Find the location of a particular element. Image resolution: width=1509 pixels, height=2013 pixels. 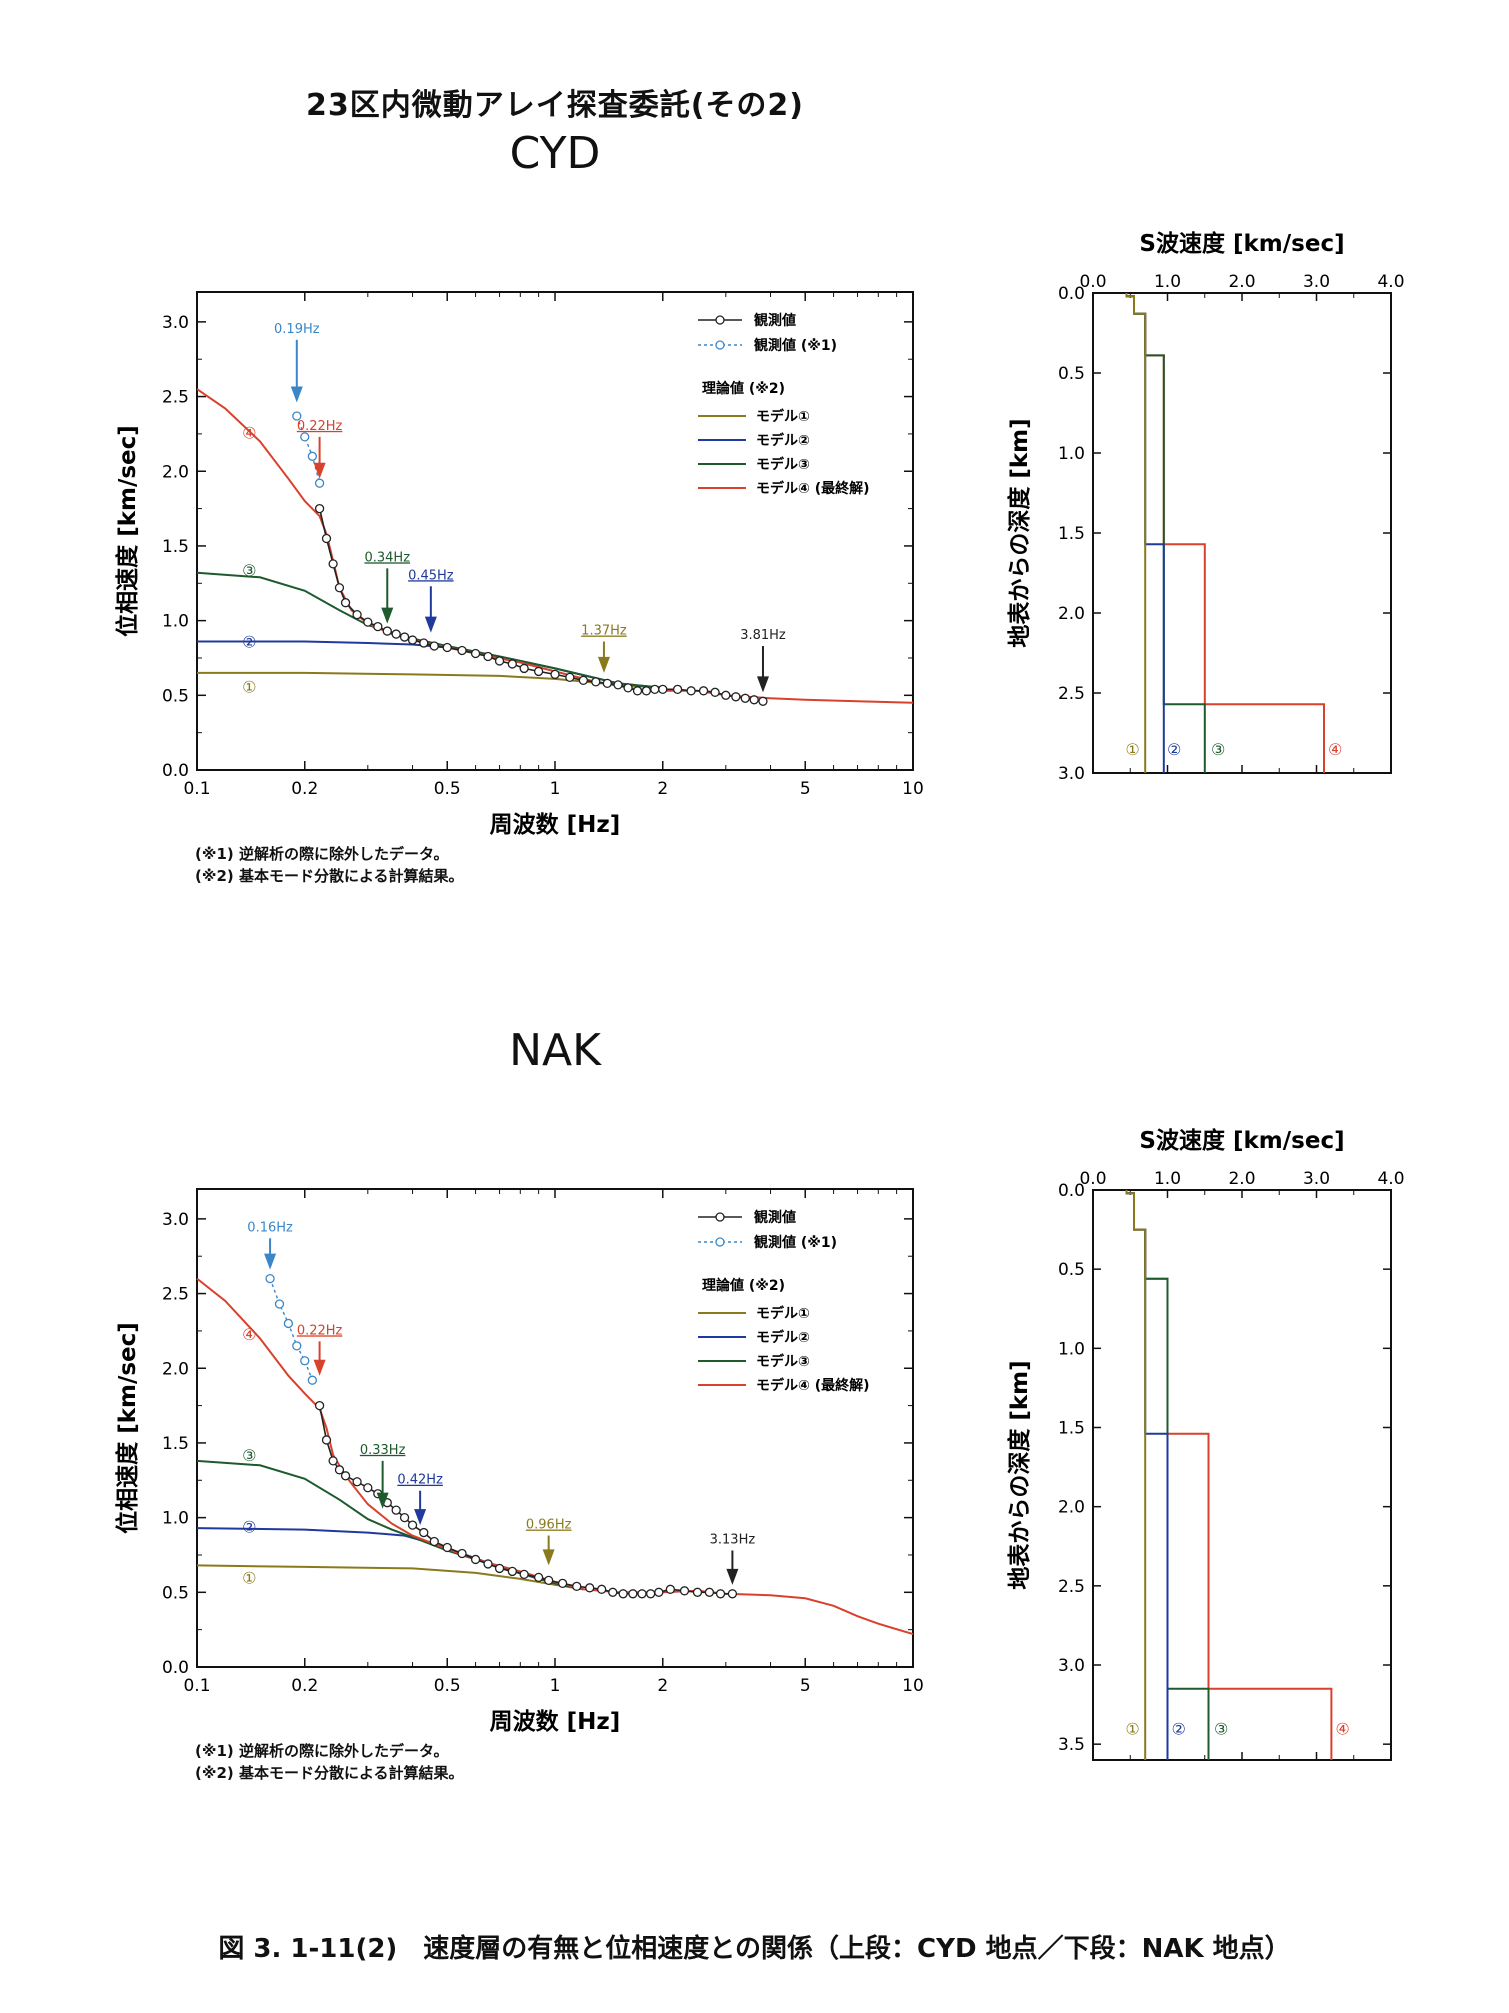

profile-y-tick-label: 1.5 is located at coordinates (1071, 534).